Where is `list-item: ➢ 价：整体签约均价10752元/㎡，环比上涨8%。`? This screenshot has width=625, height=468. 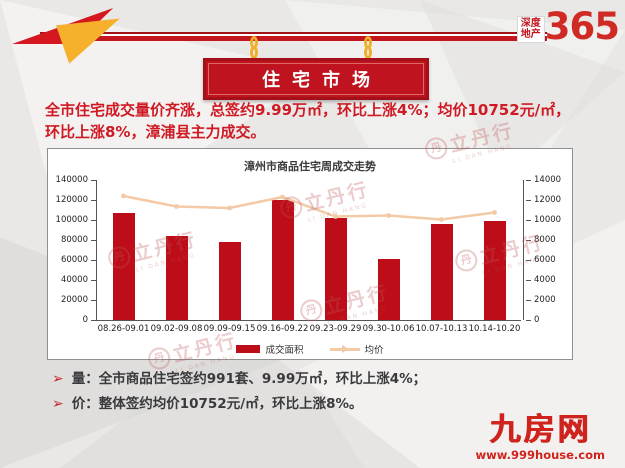 list-item: ➢ 价：整体签约均价10752元/㎡，环比上涨8%。 is located at coordinates (322, 404).